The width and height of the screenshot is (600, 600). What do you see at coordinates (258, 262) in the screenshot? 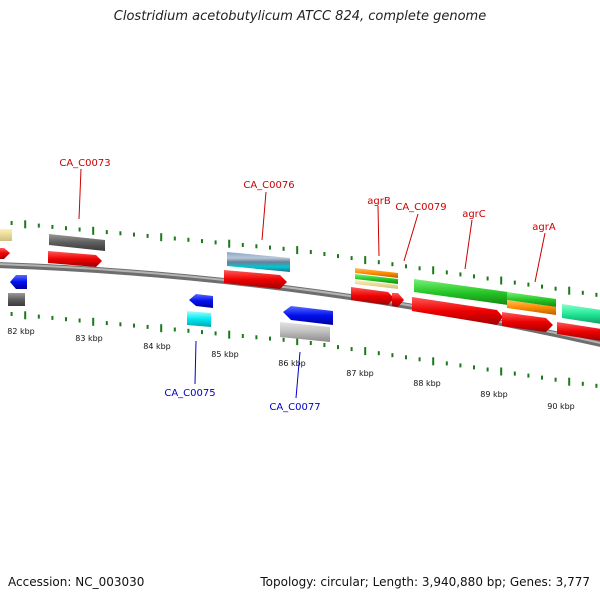
I see `feature-striped-ca-c0076` at bounding box center [258, 262].